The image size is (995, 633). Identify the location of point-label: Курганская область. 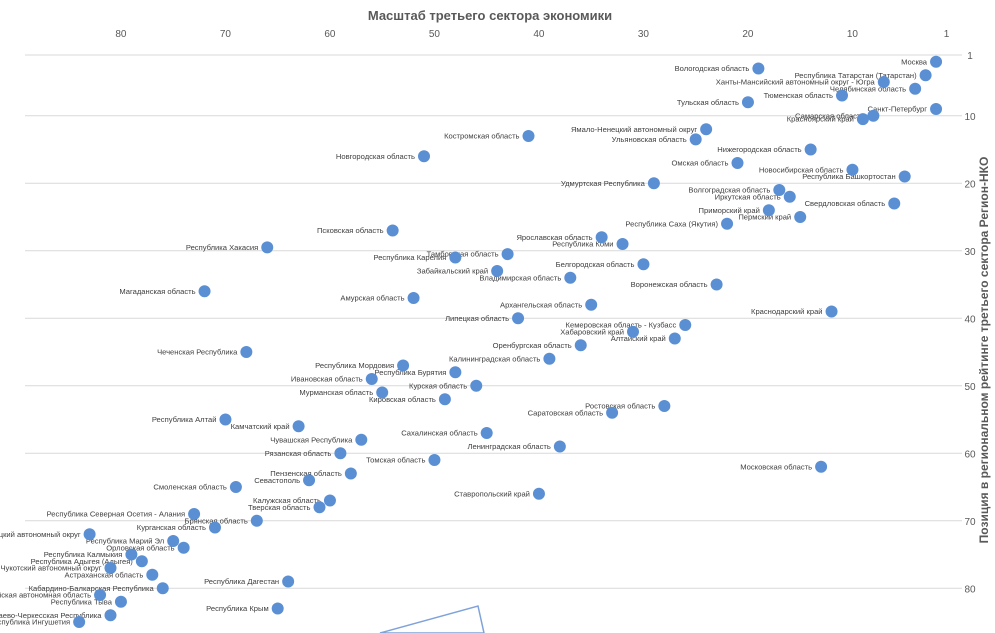
(171, 527).